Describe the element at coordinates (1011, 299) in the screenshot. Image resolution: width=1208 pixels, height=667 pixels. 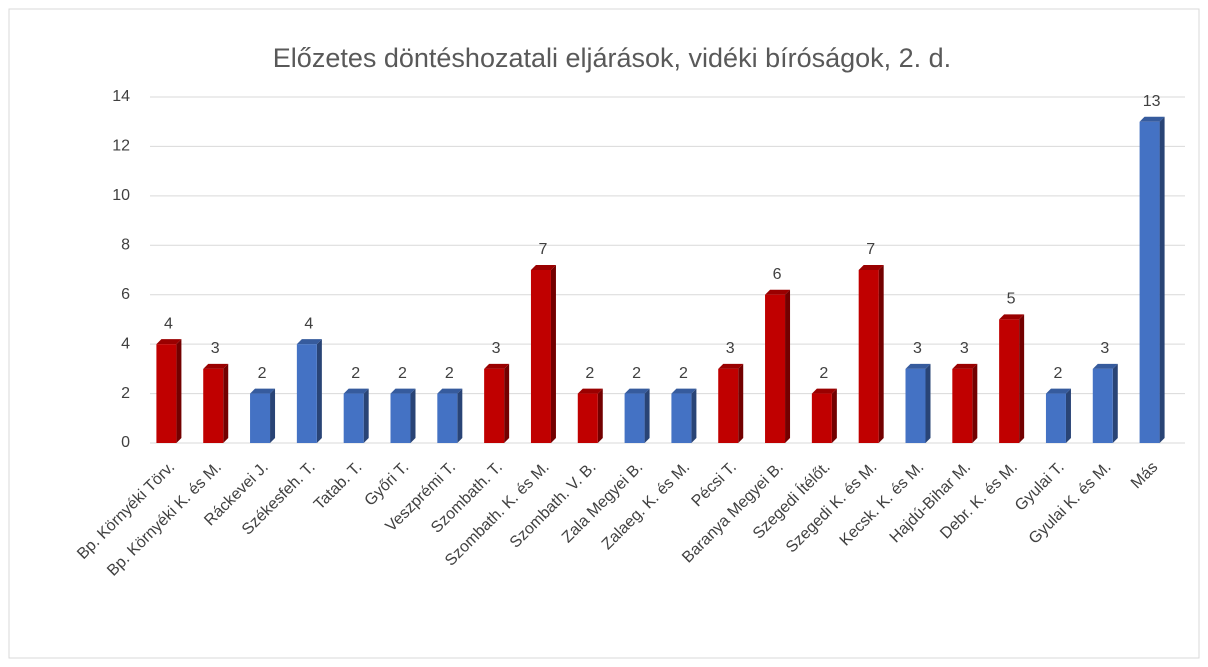
I see `value-label: 5` at that location.